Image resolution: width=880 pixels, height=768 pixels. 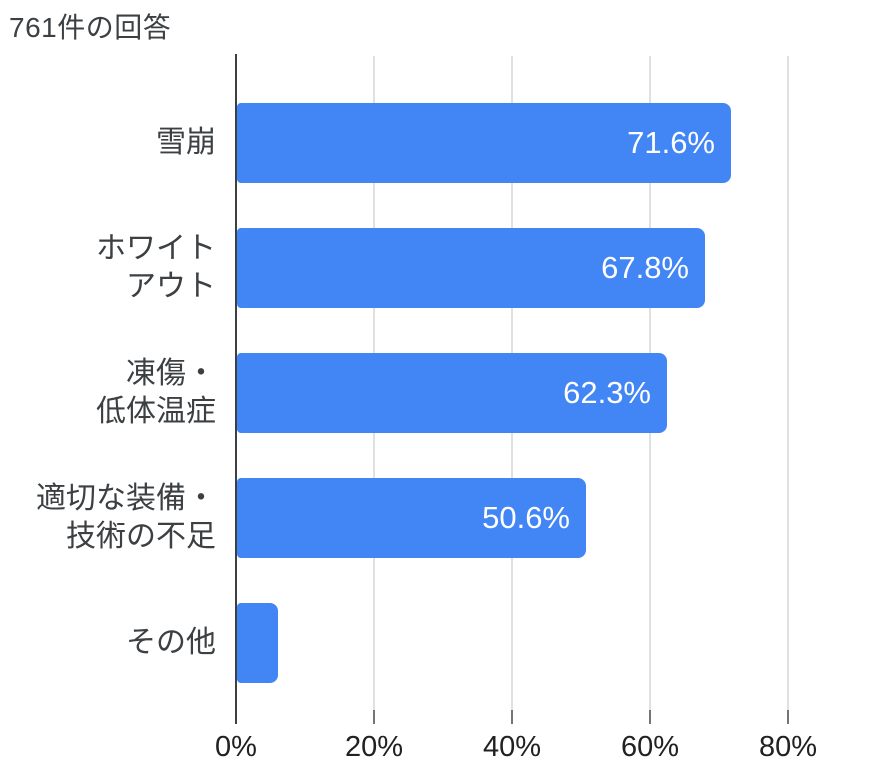 What do you see at coordinates (671, 142) in the screenshot?
I see `bar-value-label: 71.6%` at bounding box center [671, 142].